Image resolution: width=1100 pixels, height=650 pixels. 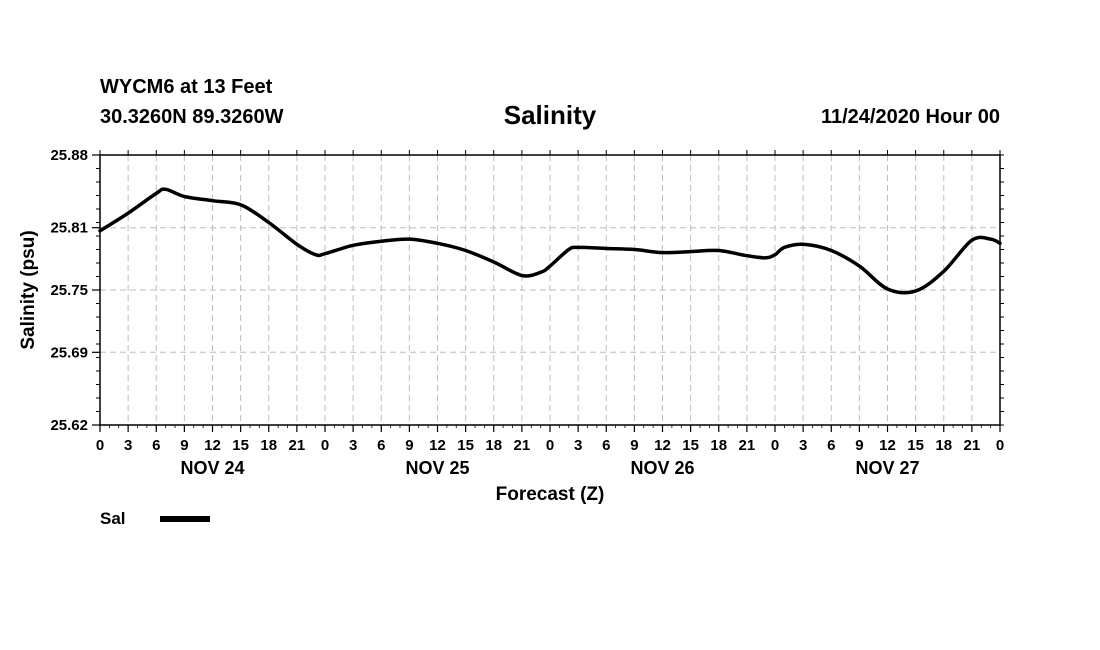 I want to click on x-axis-label: Forecast (Z), so click(x=550, y=494).